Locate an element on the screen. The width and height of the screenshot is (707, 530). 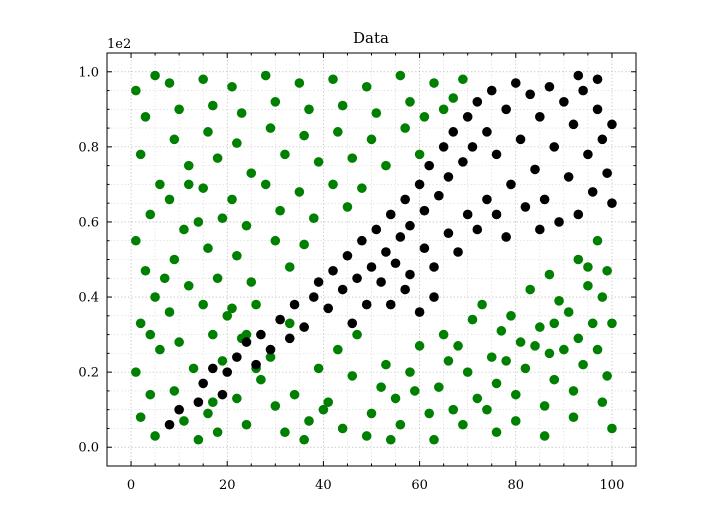
y-tick-label: 1.0 is located at coordinates (88, 72).